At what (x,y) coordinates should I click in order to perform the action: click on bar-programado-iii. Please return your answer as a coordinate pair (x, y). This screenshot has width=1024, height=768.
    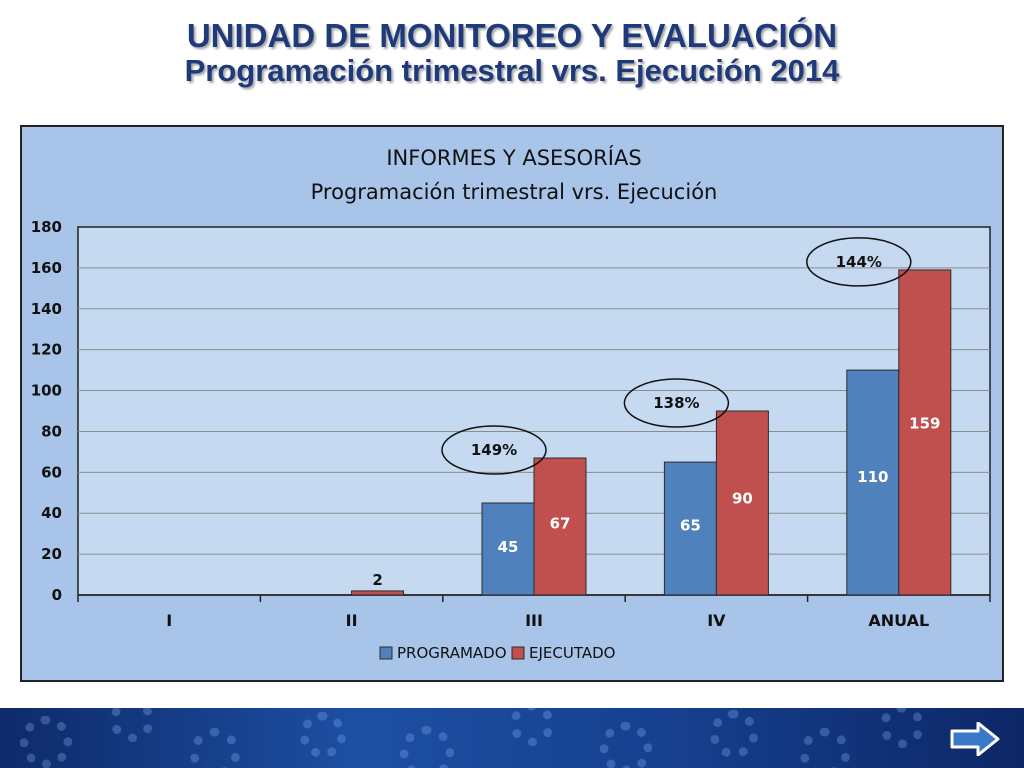
    Looking at the image, I should click on (508, 549).